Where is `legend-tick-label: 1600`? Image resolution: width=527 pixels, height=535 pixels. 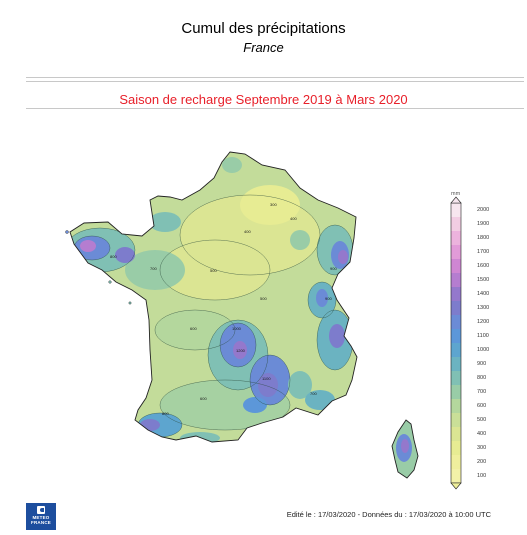
legend-tick-label: 1600 is located at coordinates (483, 266).